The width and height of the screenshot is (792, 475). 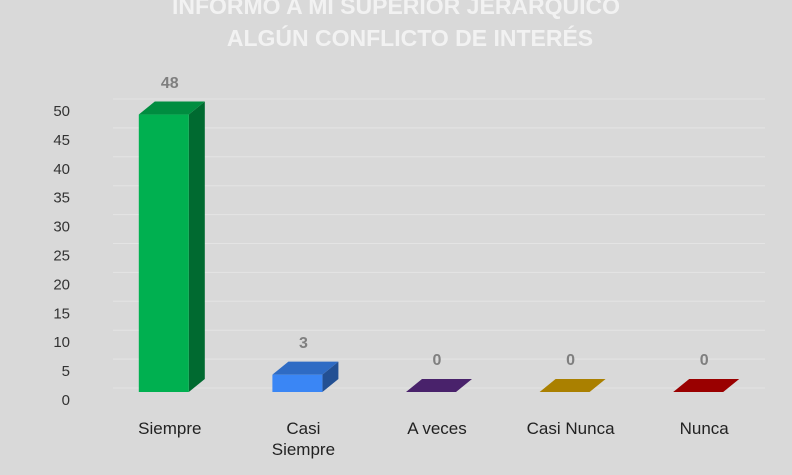 I want to click on y-tick-label: 40, so click(x=61, y=169).